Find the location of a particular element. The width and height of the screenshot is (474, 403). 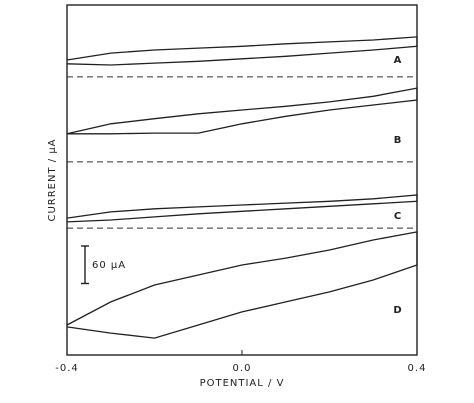

curve-label: B is located at coordinates (398, 140).